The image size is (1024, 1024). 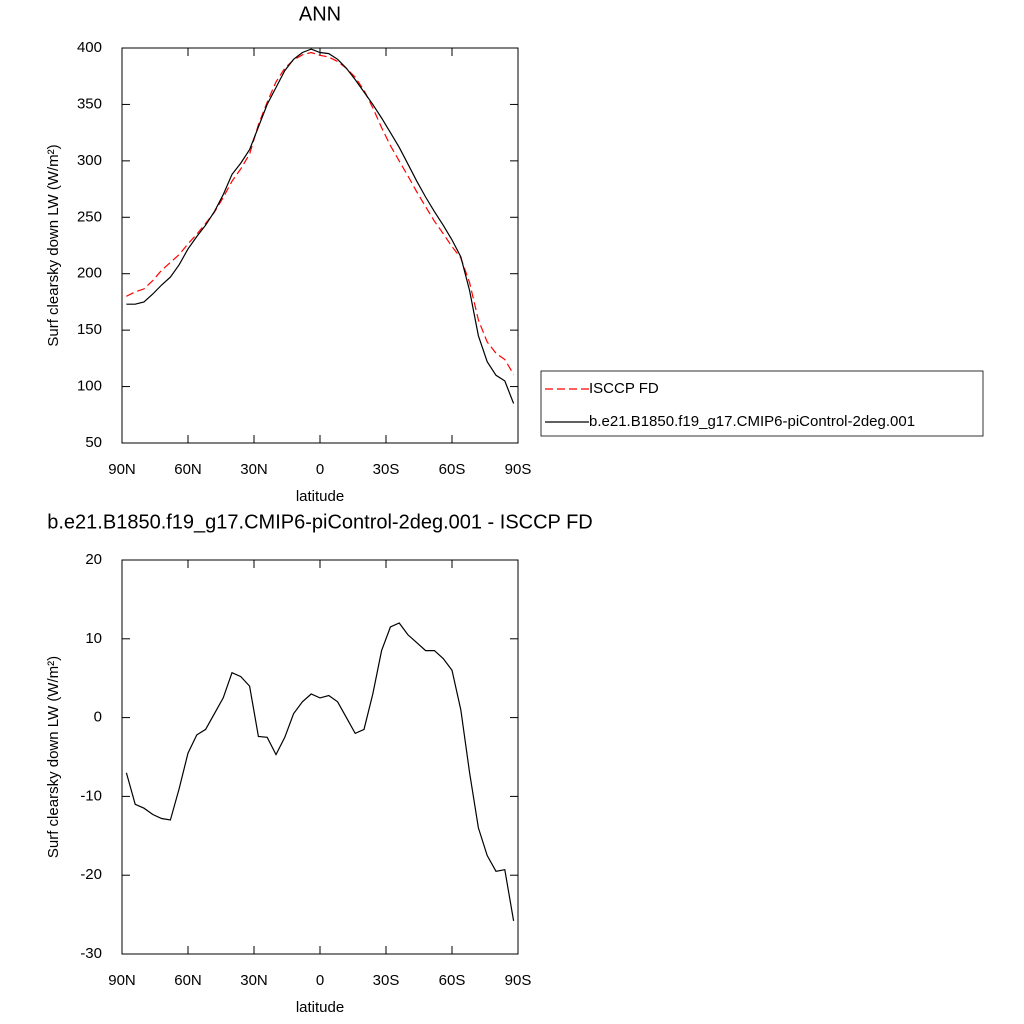 I want to click on legend-label: ISCCP FD, so click(x=624, y=388).